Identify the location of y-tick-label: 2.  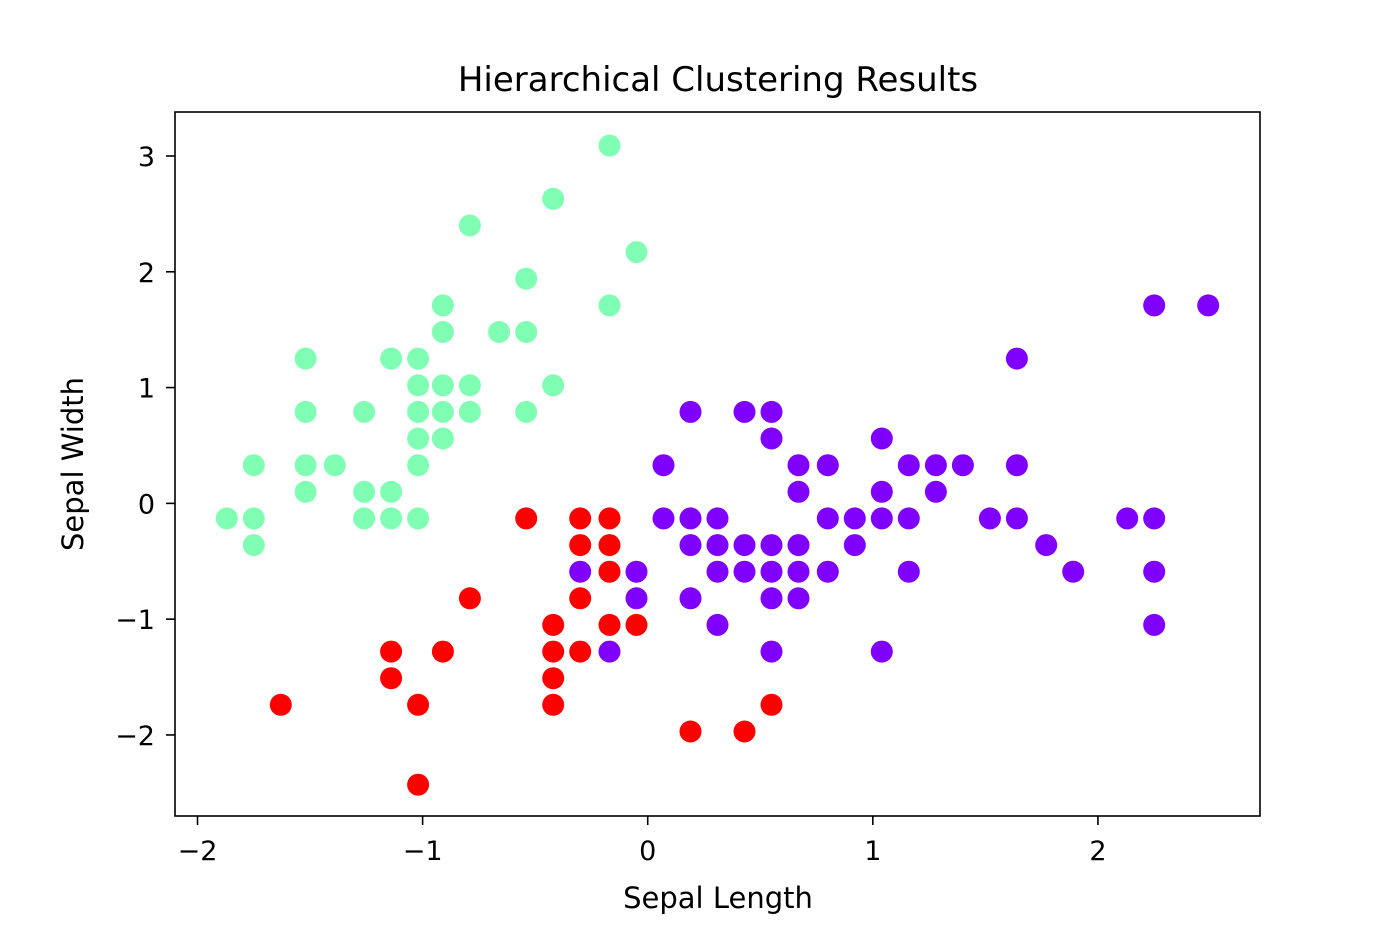
(146, 273).